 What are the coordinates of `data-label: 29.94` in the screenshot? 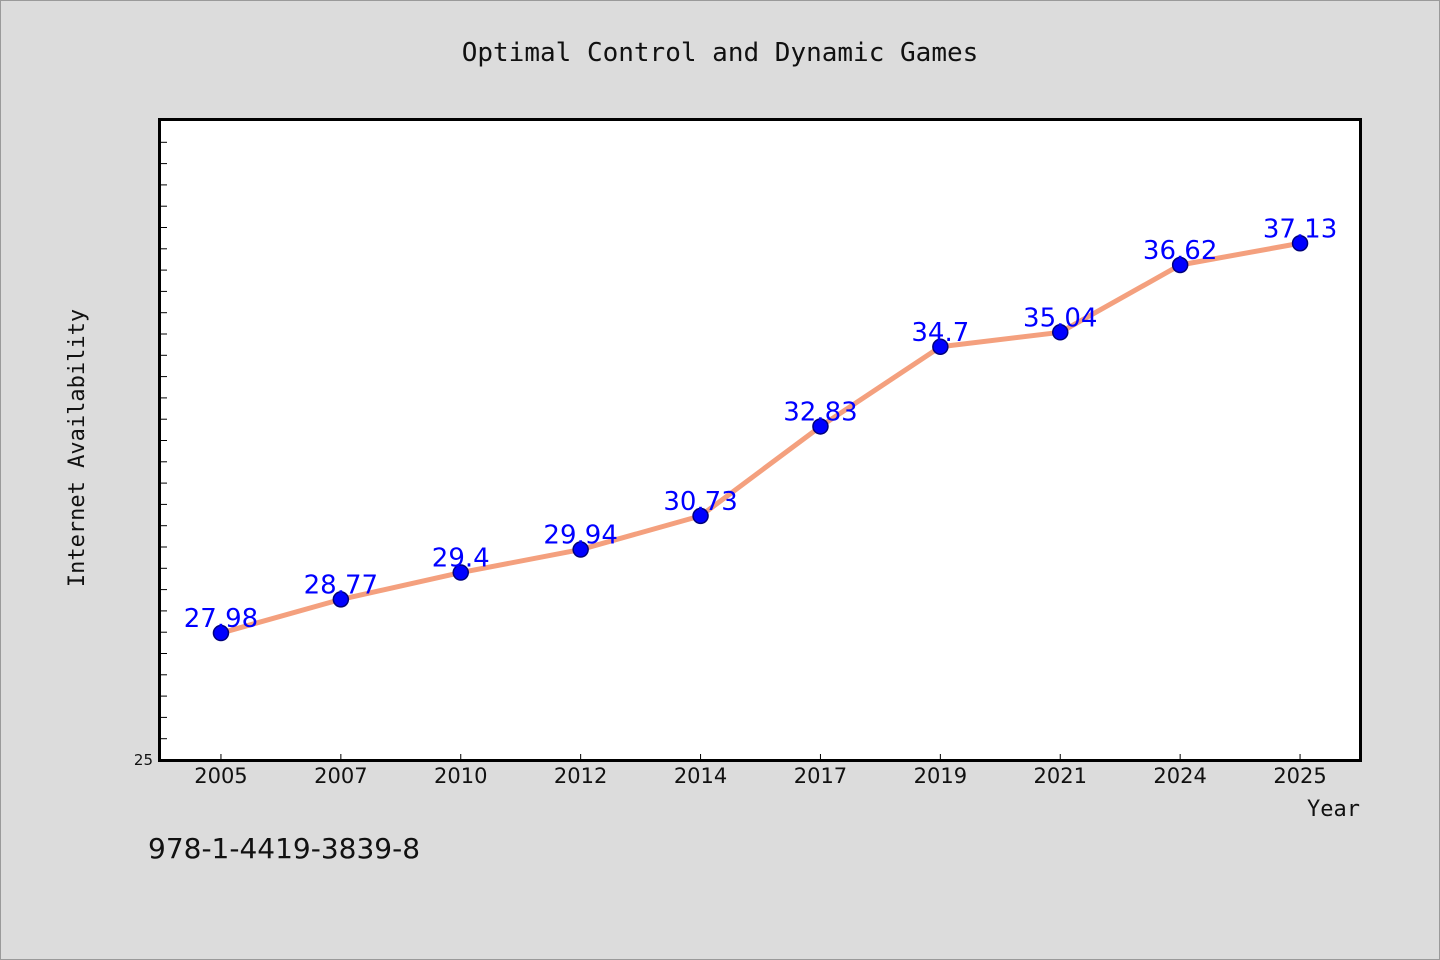 It's located at (580, 536).